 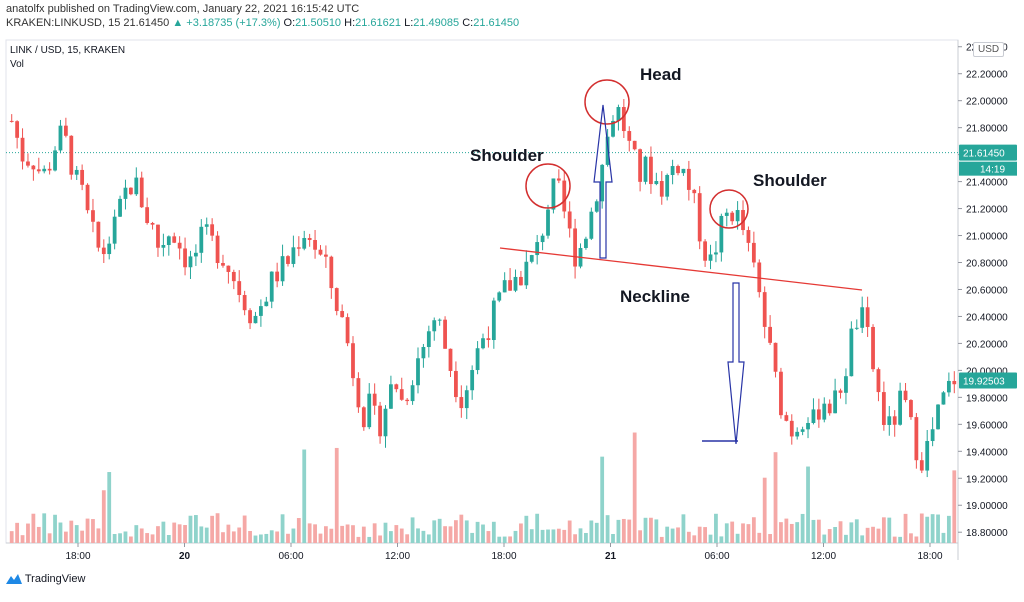 What do you see at coordinates (989, 49) in the screenshot?
I see `currency-badge: USD` at bounding box center [989, 49].